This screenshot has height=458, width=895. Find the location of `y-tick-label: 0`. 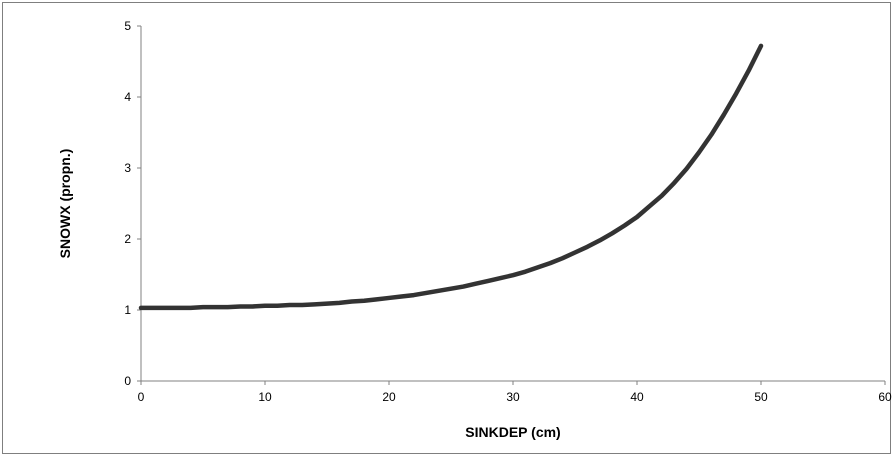

y-tick-label: 0 is located at coordinates (127, 381).